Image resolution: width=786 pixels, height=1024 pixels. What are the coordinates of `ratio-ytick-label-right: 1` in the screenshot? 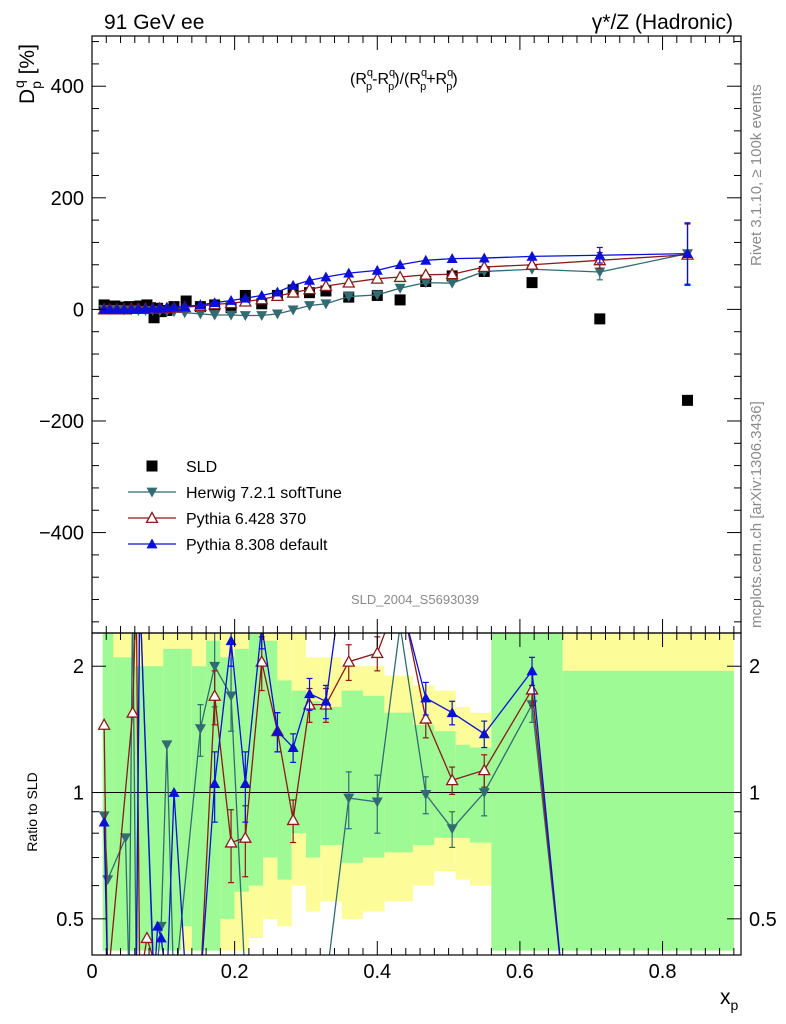 It's located at (754, 794).